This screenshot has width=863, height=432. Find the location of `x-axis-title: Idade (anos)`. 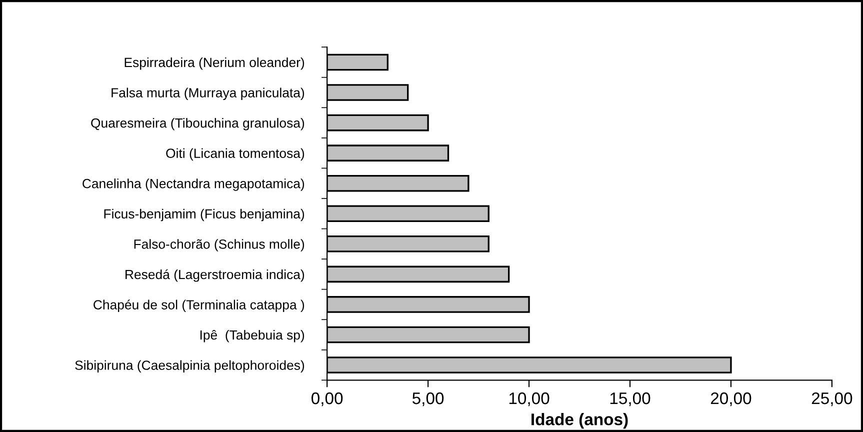

x-axis-title: Idade (anos) is located at coordinates (580, 421).